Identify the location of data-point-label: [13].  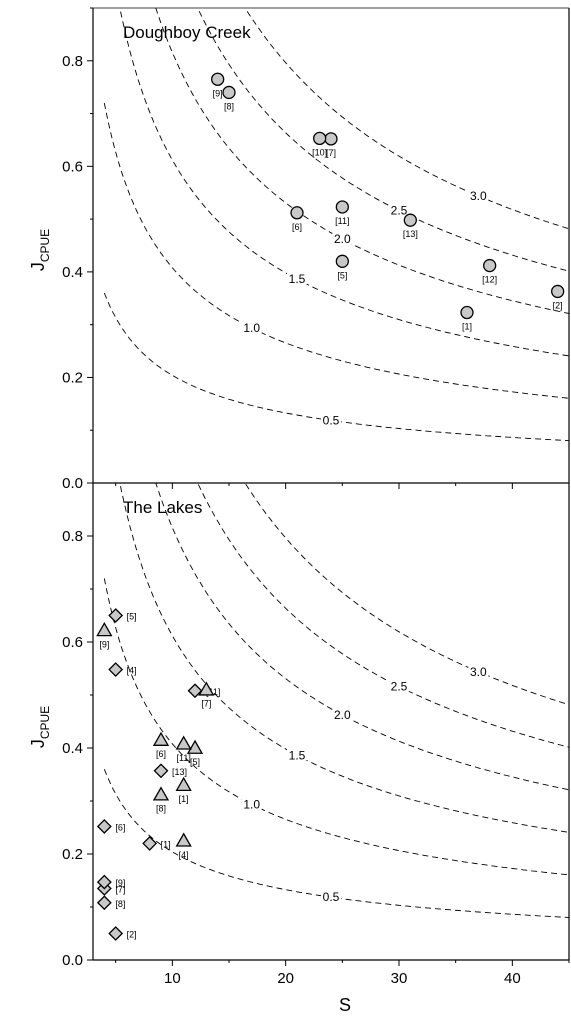
(410, 234).